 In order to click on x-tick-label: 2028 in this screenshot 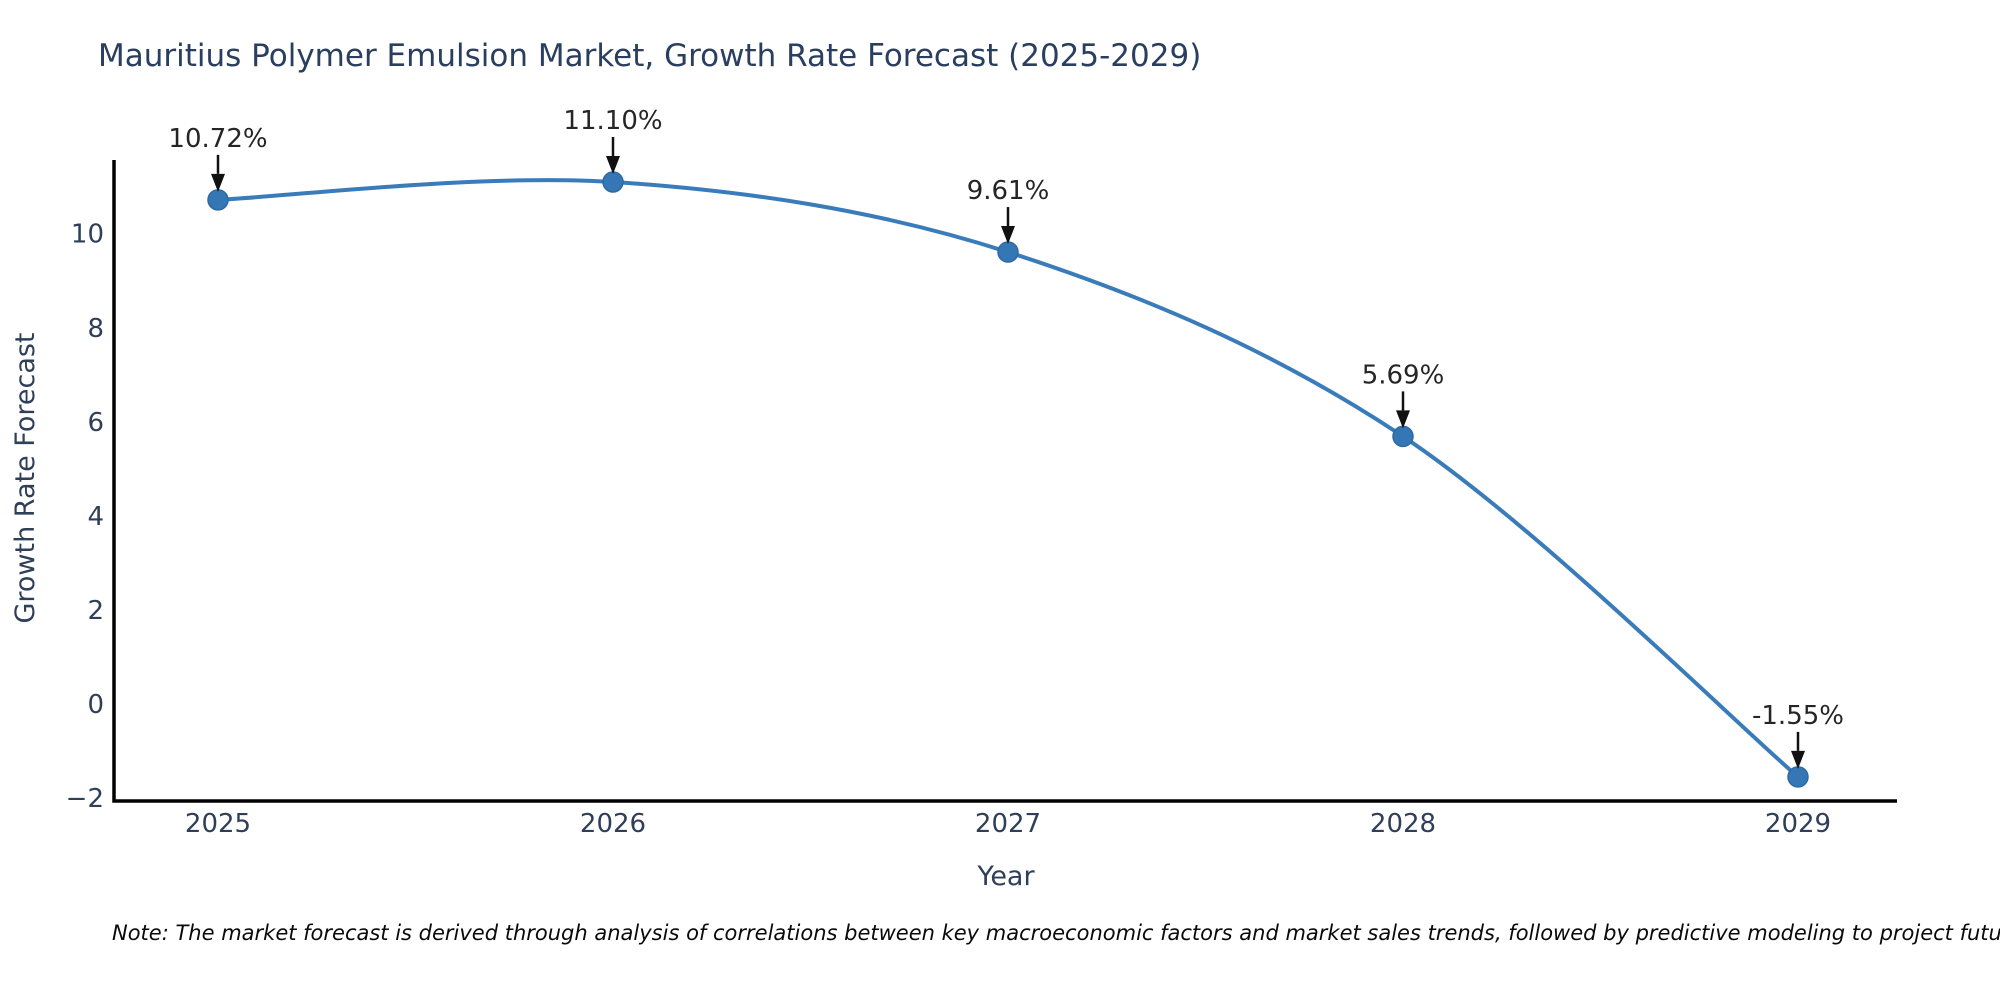, I will do `click(1403, 824)`.